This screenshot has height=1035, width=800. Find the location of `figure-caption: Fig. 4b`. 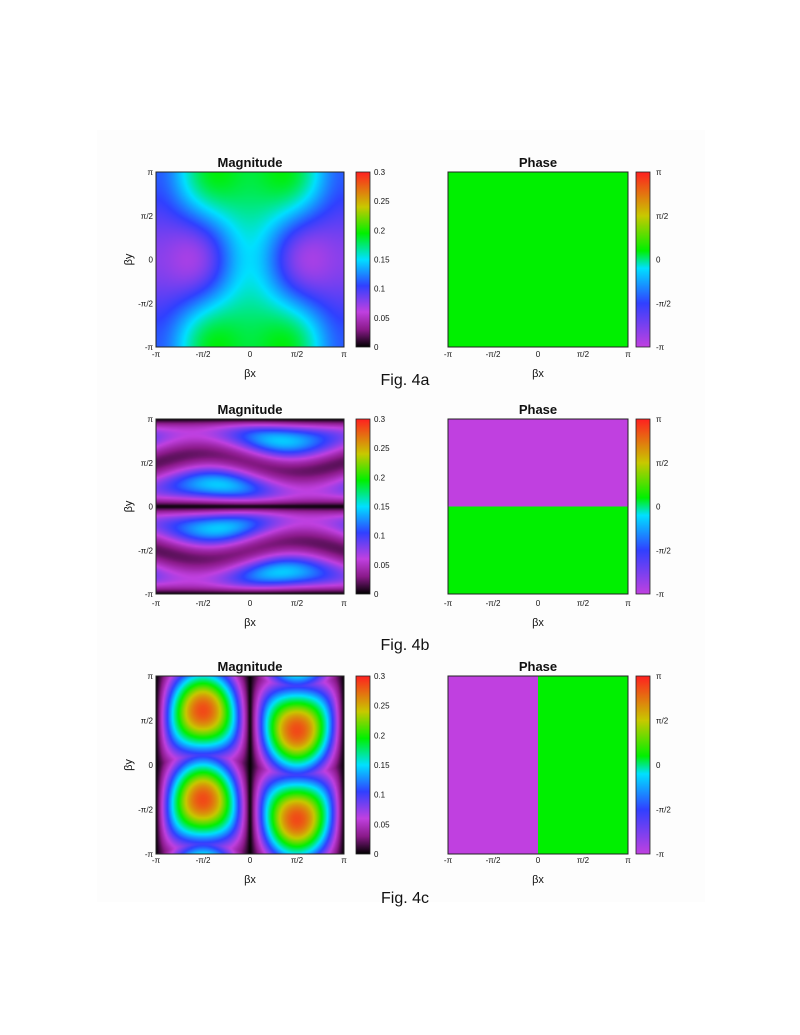

figure-caption: Fig. 4b is located at coordinates (405, 645).